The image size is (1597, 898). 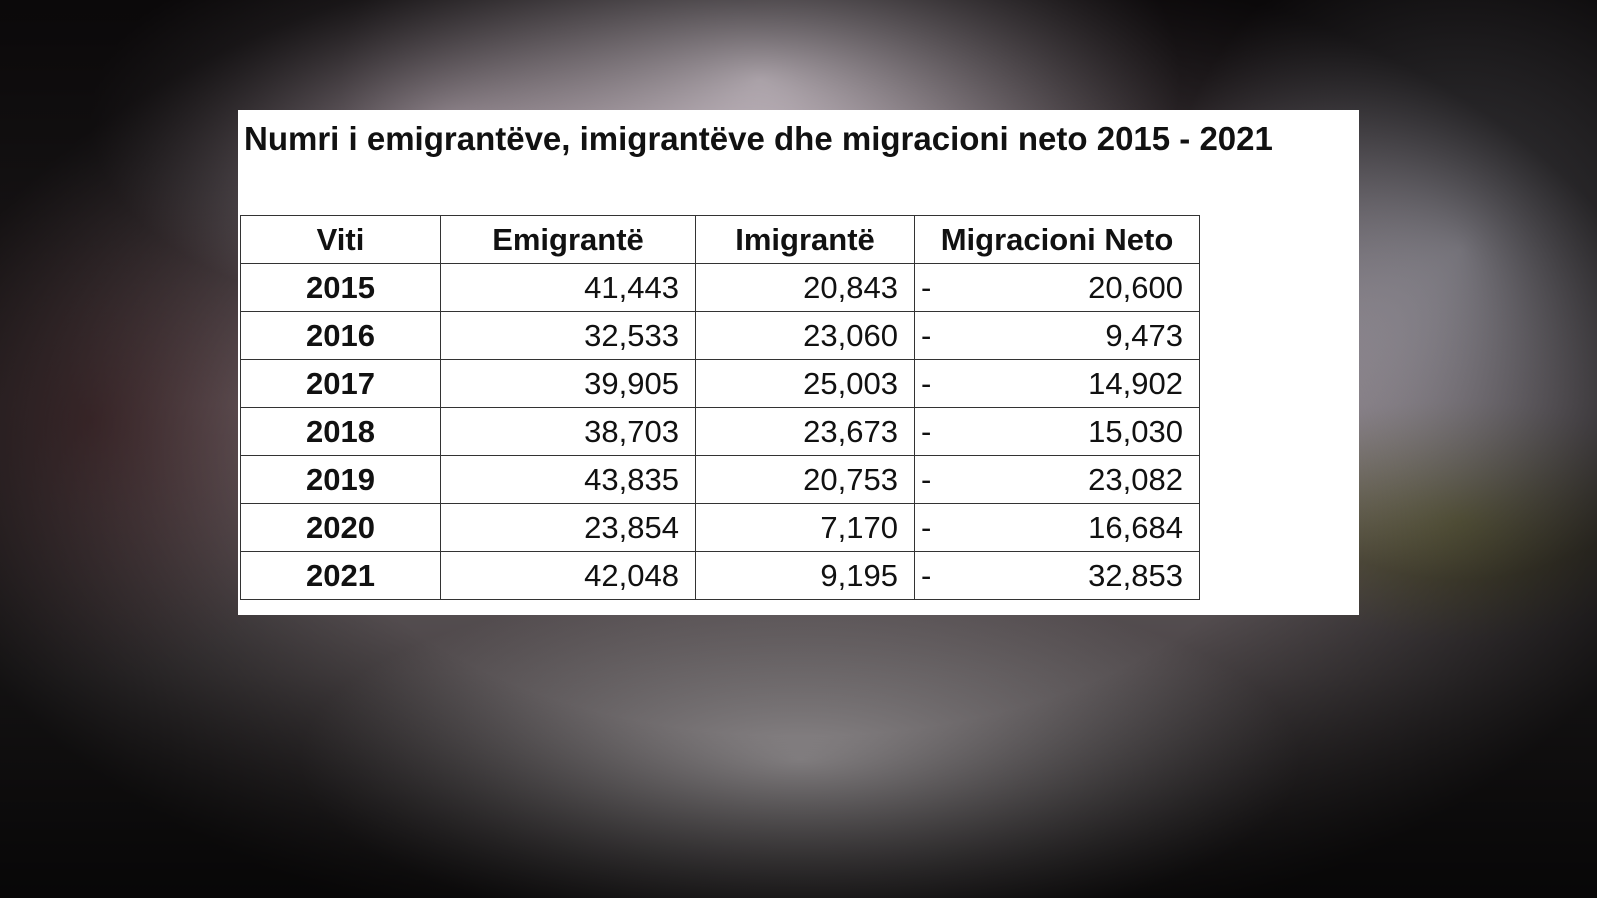 What do you see at coordinates (1057, 287) in the screenshot?
I see `net-migration-cell: - 20,600` at bounding box center [1057, 287].